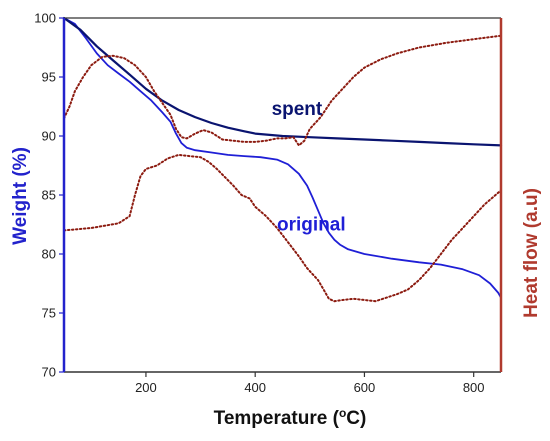 The width and height of the screenshot is (550, 441). Describe the element at coordinates (531, 253) in the screenshot. I see `y-axis-title-right: Heat flow (a.u)` at that location.